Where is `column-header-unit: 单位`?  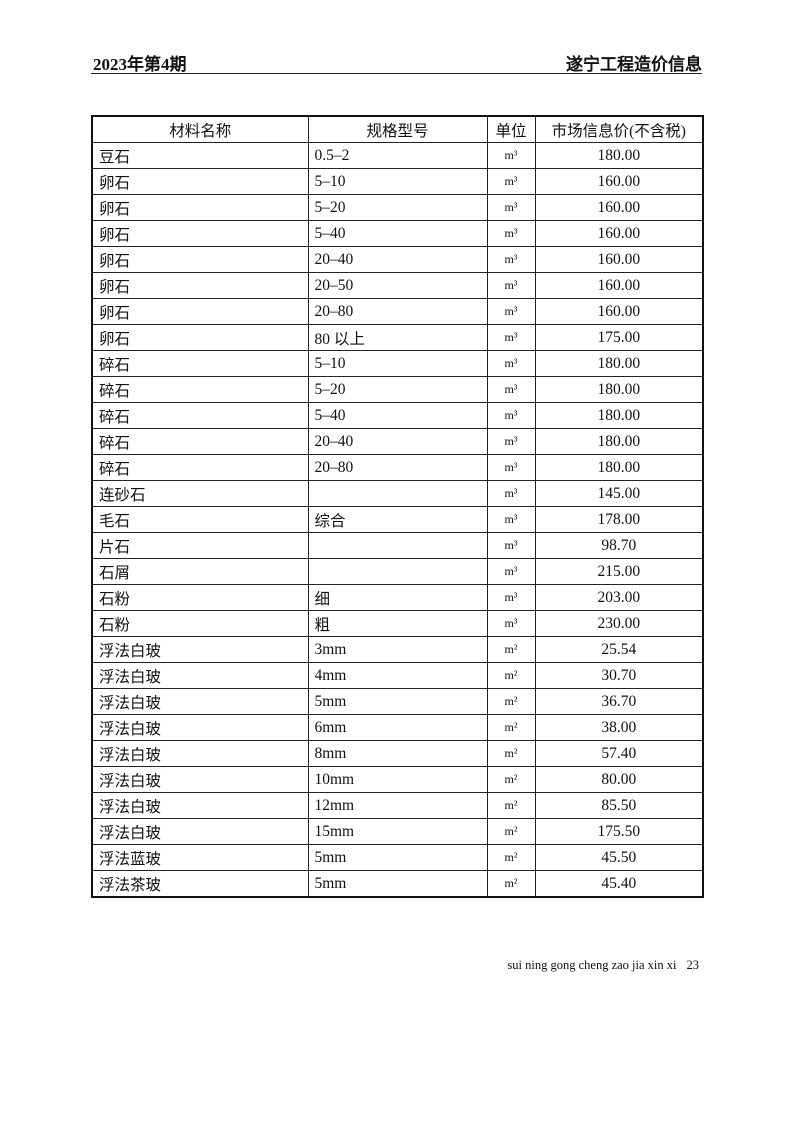 column-header-unit: 单位 is located at coordinates (511, 129).